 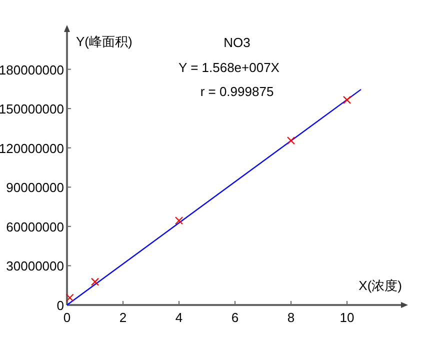 What do you see at coordinates (32, 109) in the screenshot?
I see `y-tick-label: 150000000` at bounding box center [32, 109].